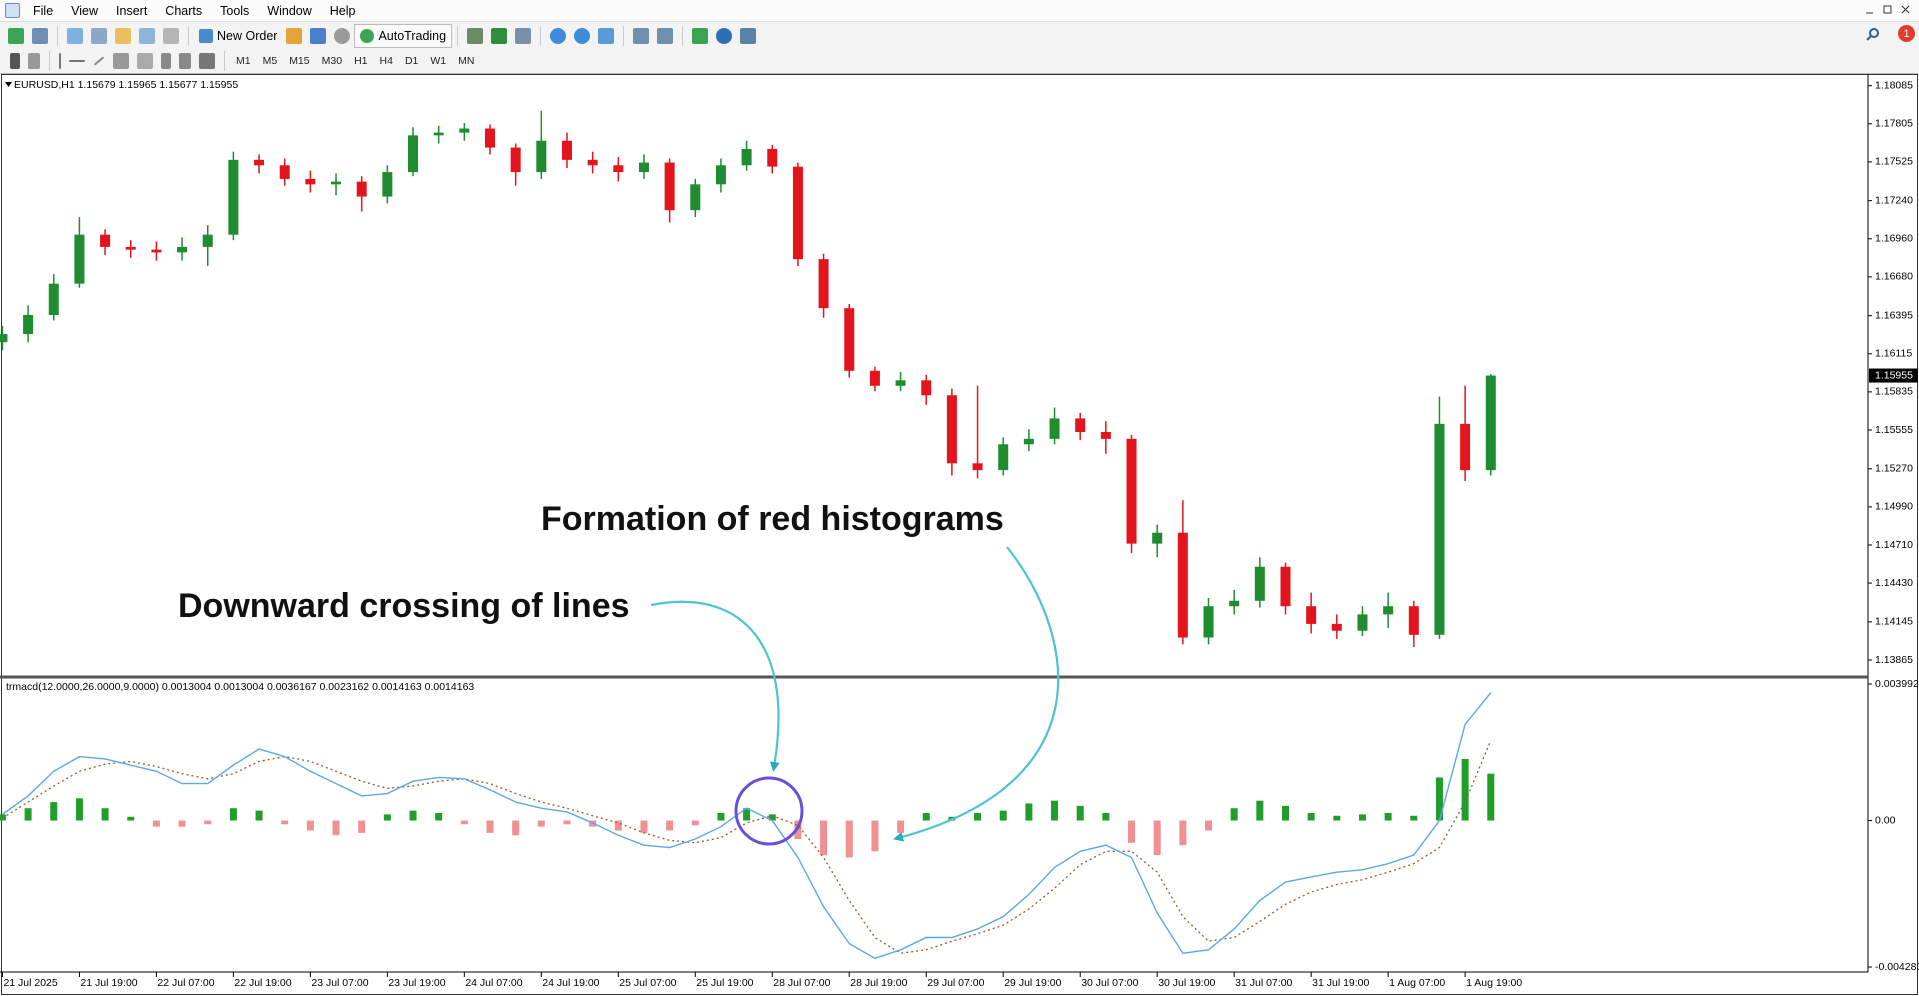 This screenshot has height=996, width=1919. I want to click on y-tick-label: -0.004283, so click(1897, 967).